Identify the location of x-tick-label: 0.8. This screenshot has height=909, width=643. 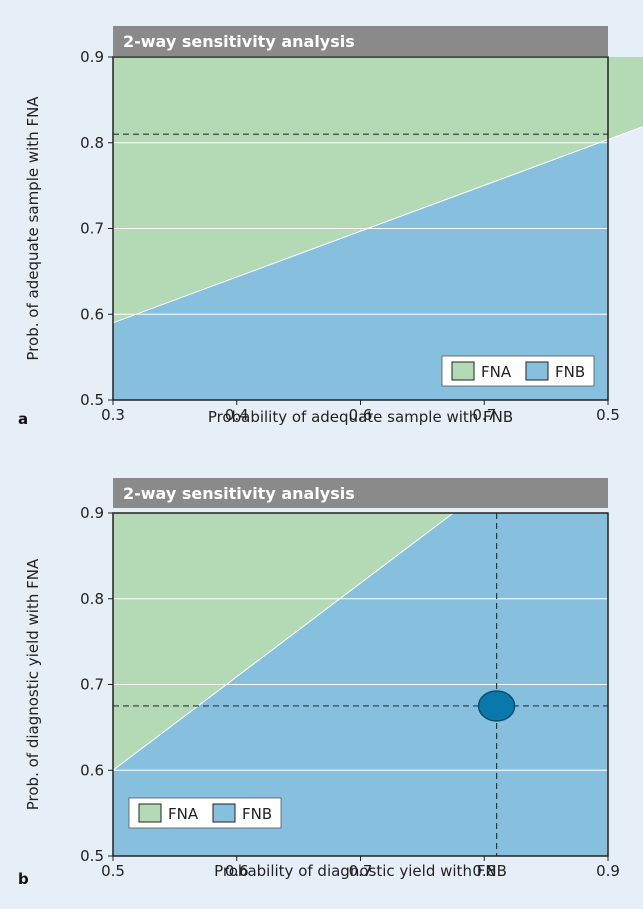
(484, 871).